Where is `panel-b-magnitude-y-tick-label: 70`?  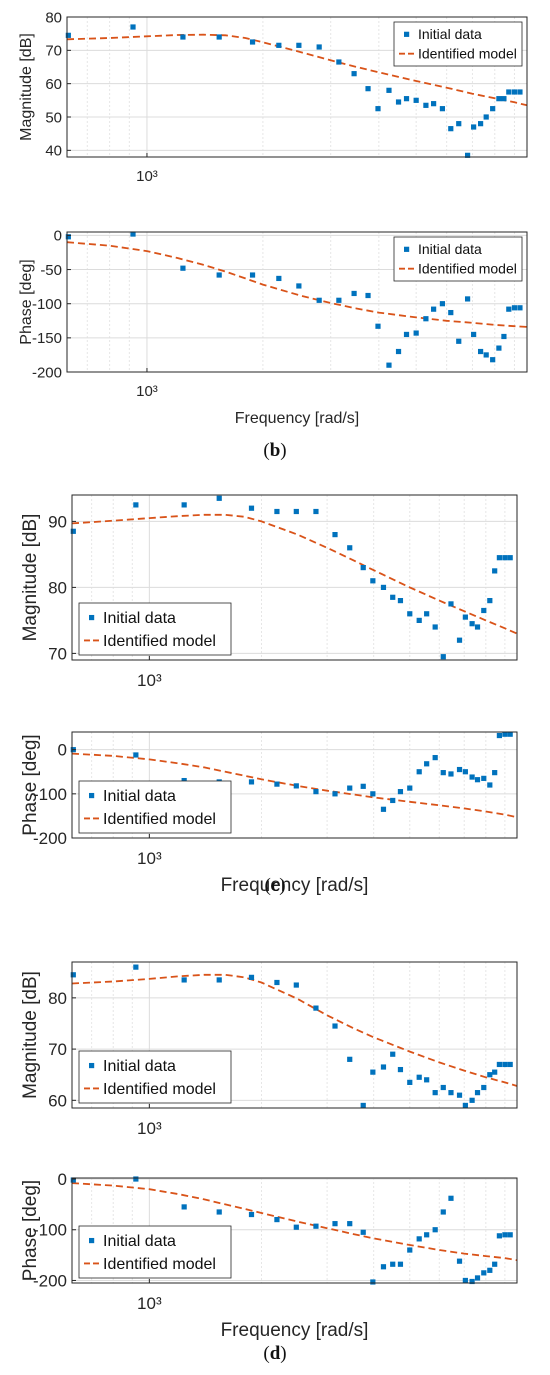 panel-b-magnitude-y-tick-label: 70 is located at coordinates (53, 51).